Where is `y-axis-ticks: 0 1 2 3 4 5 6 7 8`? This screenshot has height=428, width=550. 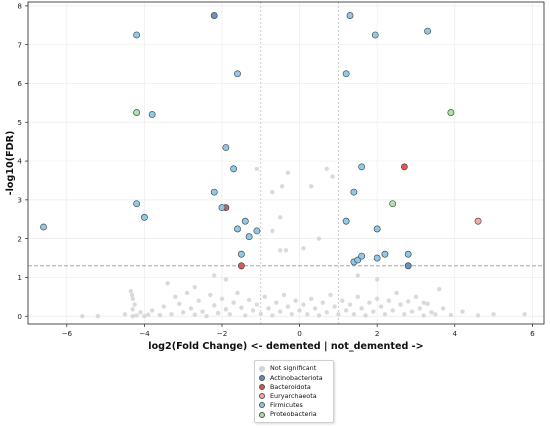
y-axis-ticks: 0 1 2 3 4 5 6 7 8 is located at coordinates (22, 161).